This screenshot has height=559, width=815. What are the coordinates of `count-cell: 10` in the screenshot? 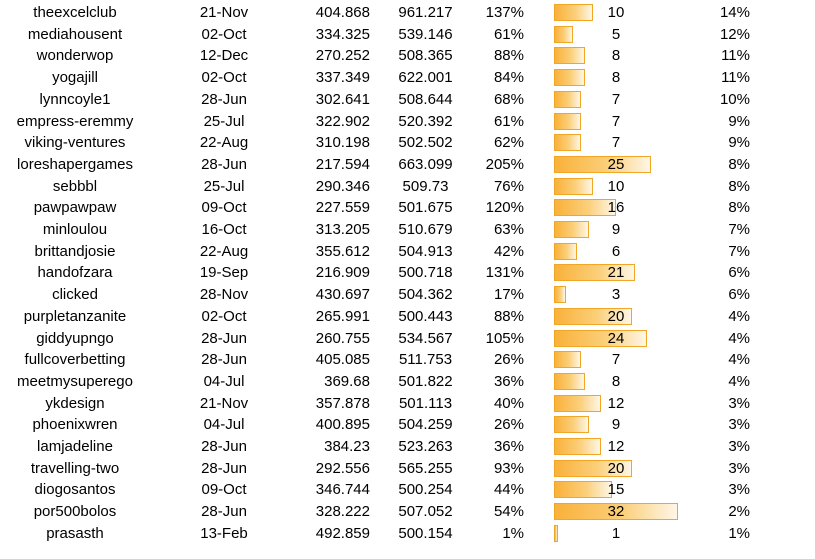 It's located at (616, 186).